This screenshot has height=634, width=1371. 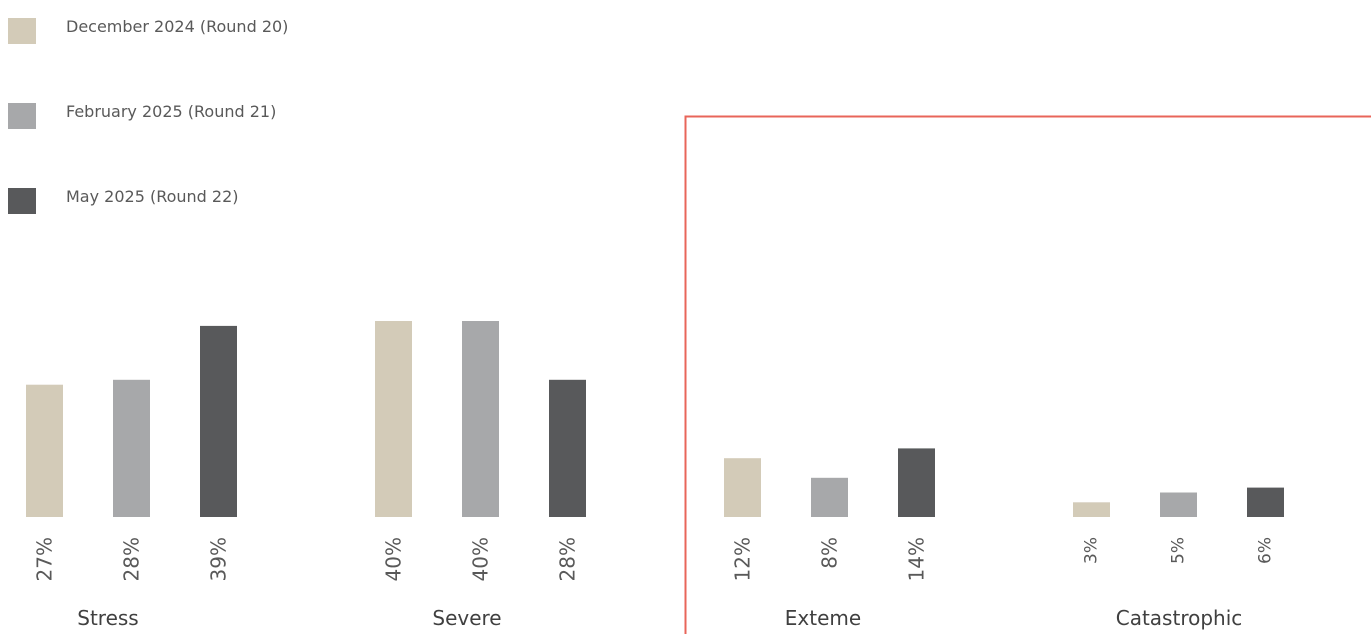 What do you see at coordinates (45, 559) in the screenshot?
I see `bar-value-label: 27%` at bounding box center [45, 559].